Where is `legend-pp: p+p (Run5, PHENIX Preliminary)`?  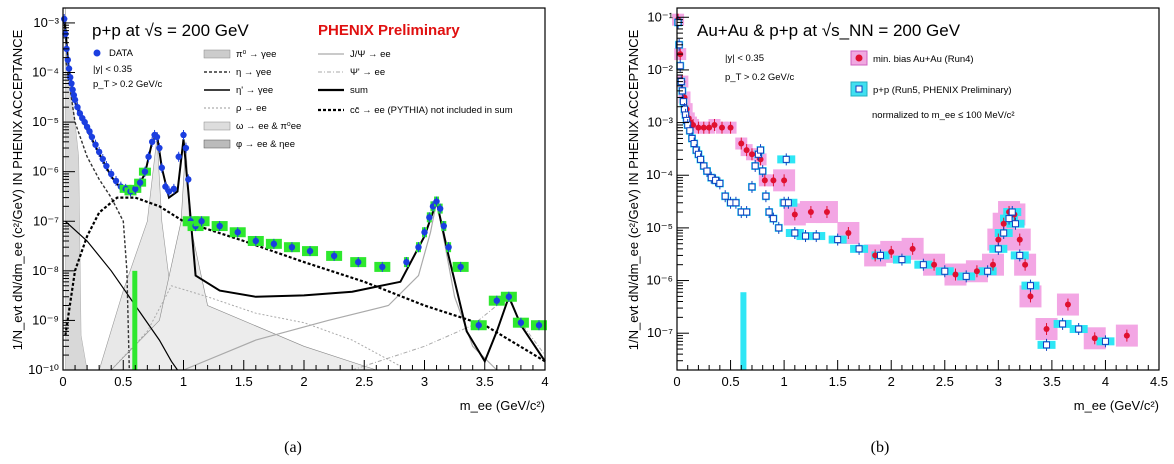
legend-pp: p+p (Run5, PHENIX Preliminary) is located at coordinates (942, 90).